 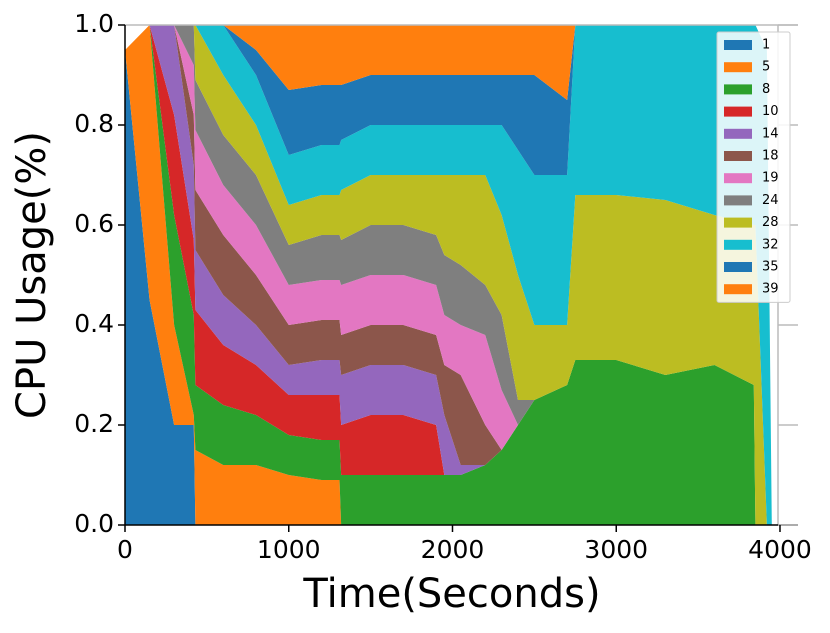 What do you see at coordinates (451, 594) in the screenshot?
I see `x-axis-label: Time(Seconds)` at bounding box center [451, 594].